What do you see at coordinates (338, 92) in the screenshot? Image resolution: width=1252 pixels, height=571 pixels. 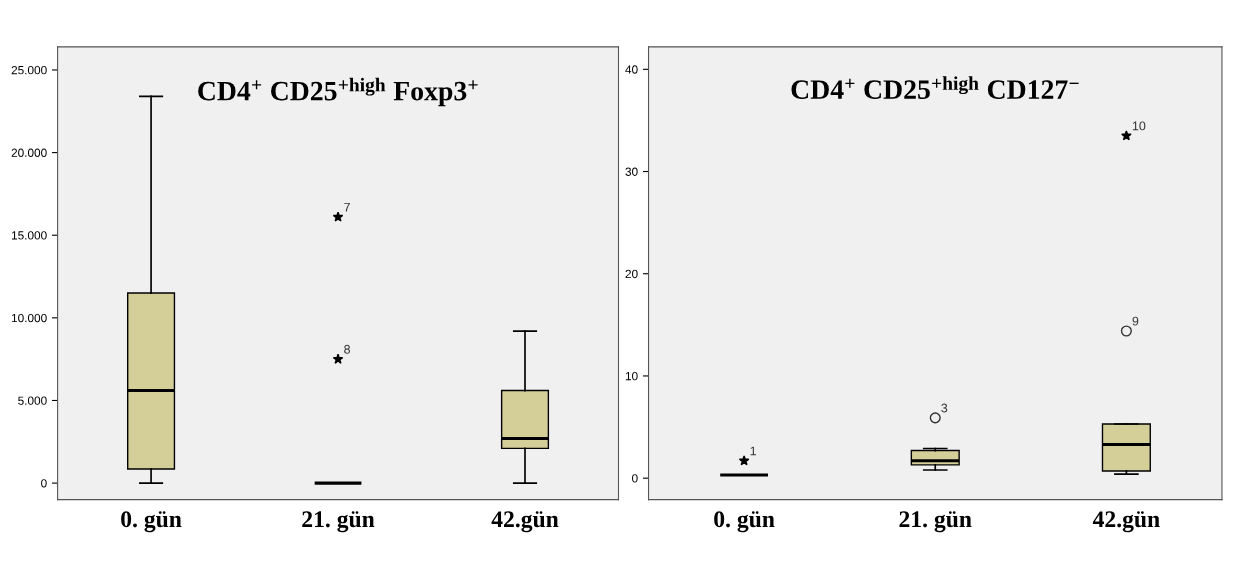 I see `text: CD4$^{+}$ CD25$^{+high}$ Foxp3$^{+}$` at bounding box center [338, 92].